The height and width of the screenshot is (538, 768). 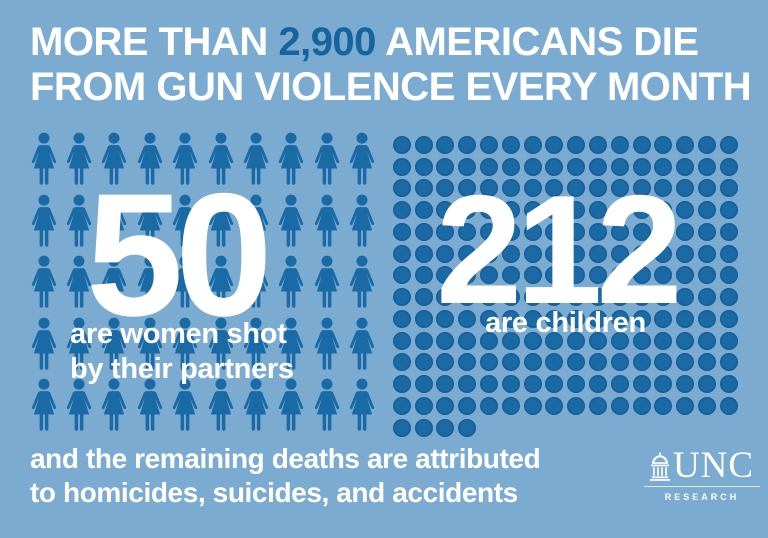 I want to click on unc-research-logo: UNC RESEARCH, so click(x=702, y=473).